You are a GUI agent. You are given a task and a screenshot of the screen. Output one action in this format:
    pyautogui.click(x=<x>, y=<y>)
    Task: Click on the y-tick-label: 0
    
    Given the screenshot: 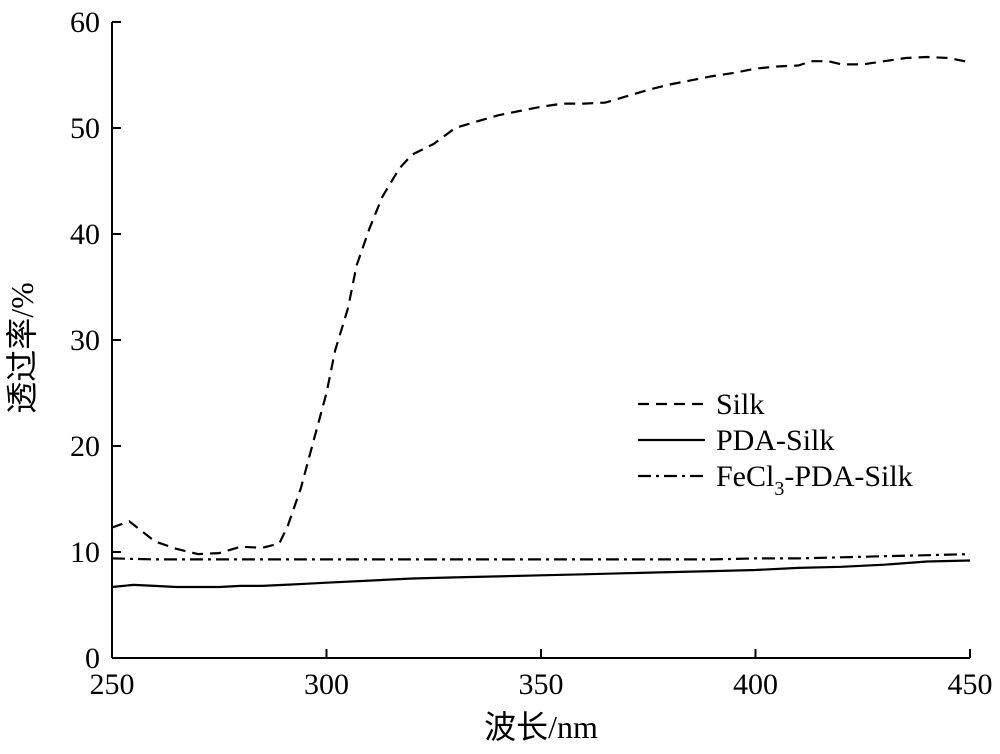 What is the action you would take?
    pyautogui.click(x=92, y=658)
    